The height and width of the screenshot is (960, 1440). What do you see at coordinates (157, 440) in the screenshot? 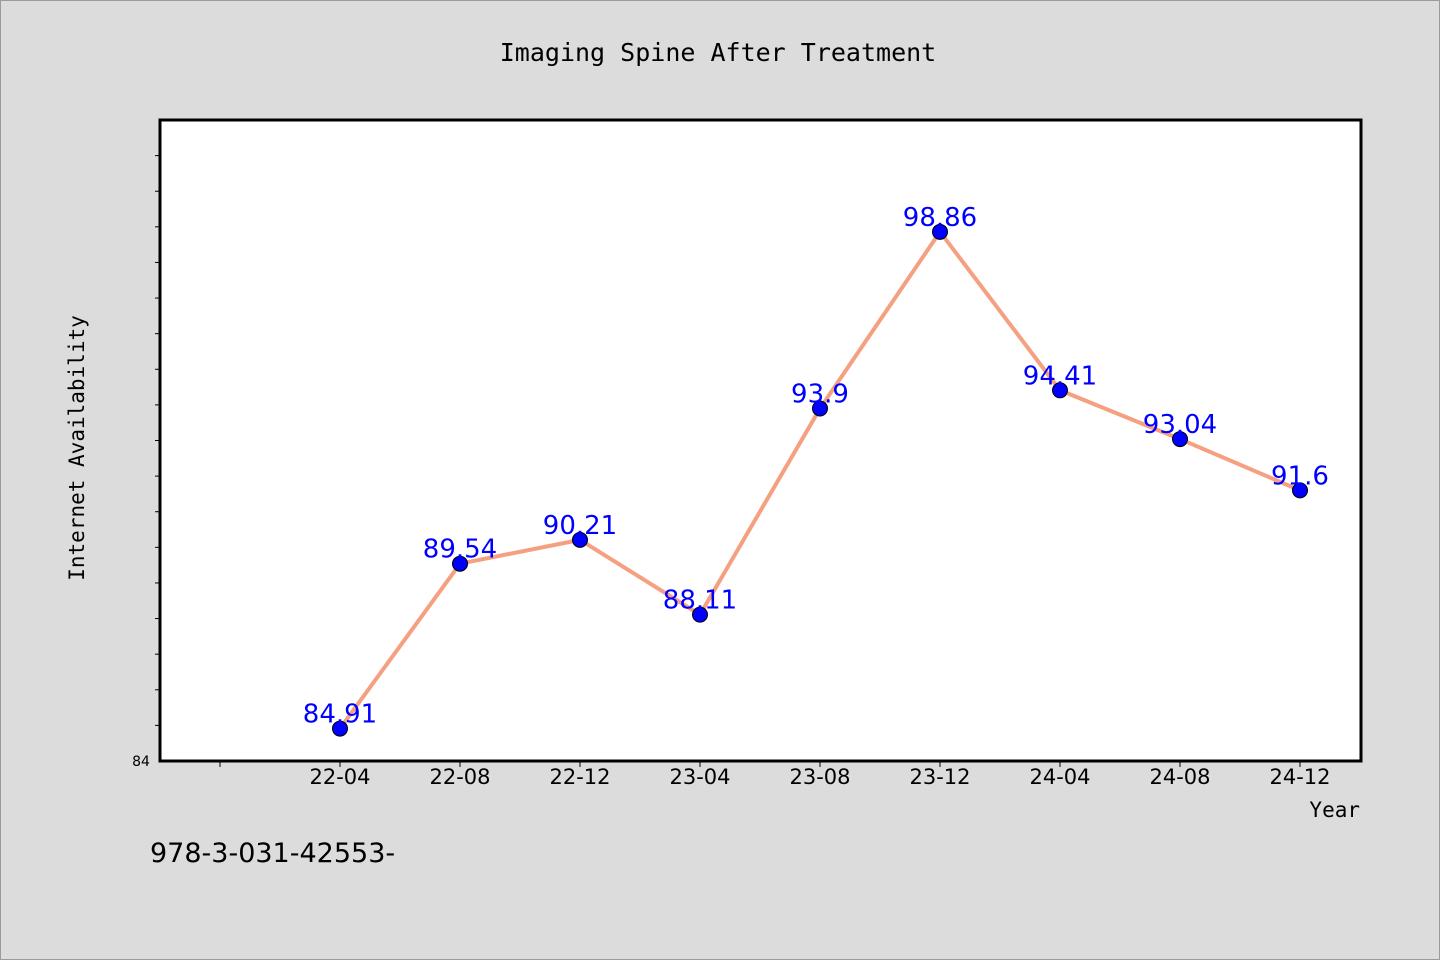
I see `y-axis-ticks` at bounding box center [157, 440].